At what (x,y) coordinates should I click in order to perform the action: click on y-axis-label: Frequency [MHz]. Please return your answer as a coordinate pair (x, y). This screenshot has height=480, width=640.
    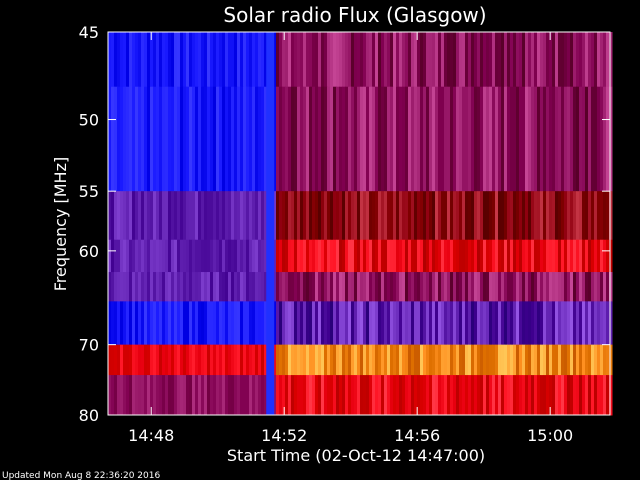
    Looking at the image, I should click on (60, 224).